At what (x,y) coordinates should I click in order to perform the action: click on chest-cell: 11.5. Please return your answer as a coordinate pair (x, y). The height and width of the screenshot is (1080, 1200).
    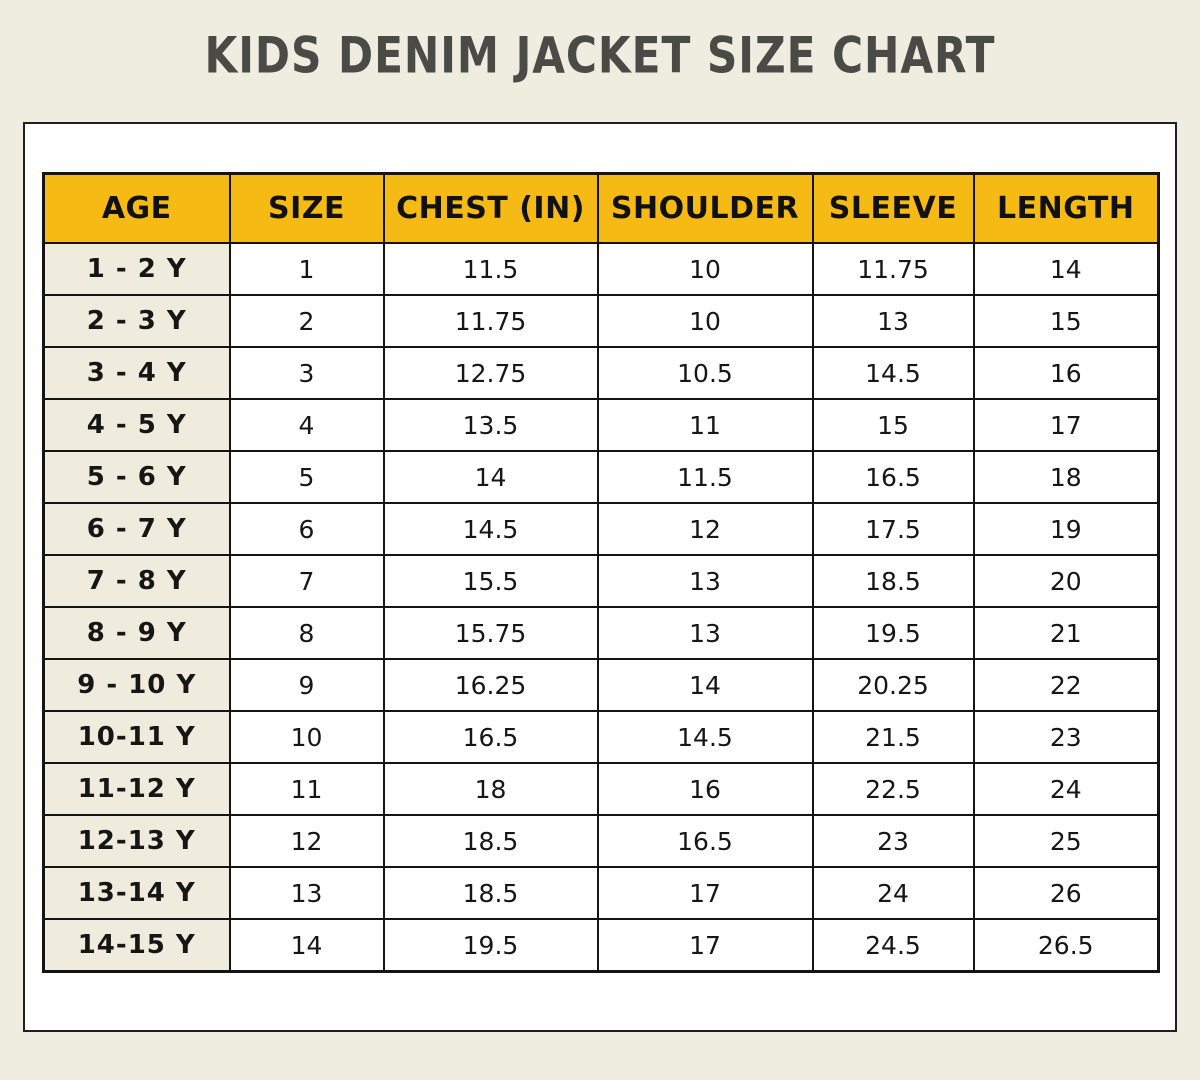
    Looking at the image, I should click on (490, 269).